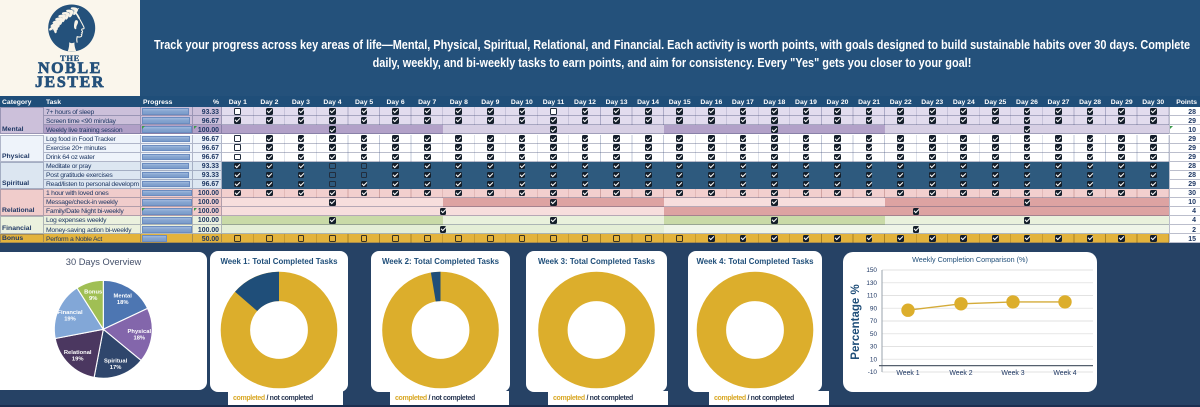 The height and width of the screenshot is (407, 1200). Describe the element at coordinates (116, 361) in the screenshot. I see `svg-text: Spiritual` at that location.